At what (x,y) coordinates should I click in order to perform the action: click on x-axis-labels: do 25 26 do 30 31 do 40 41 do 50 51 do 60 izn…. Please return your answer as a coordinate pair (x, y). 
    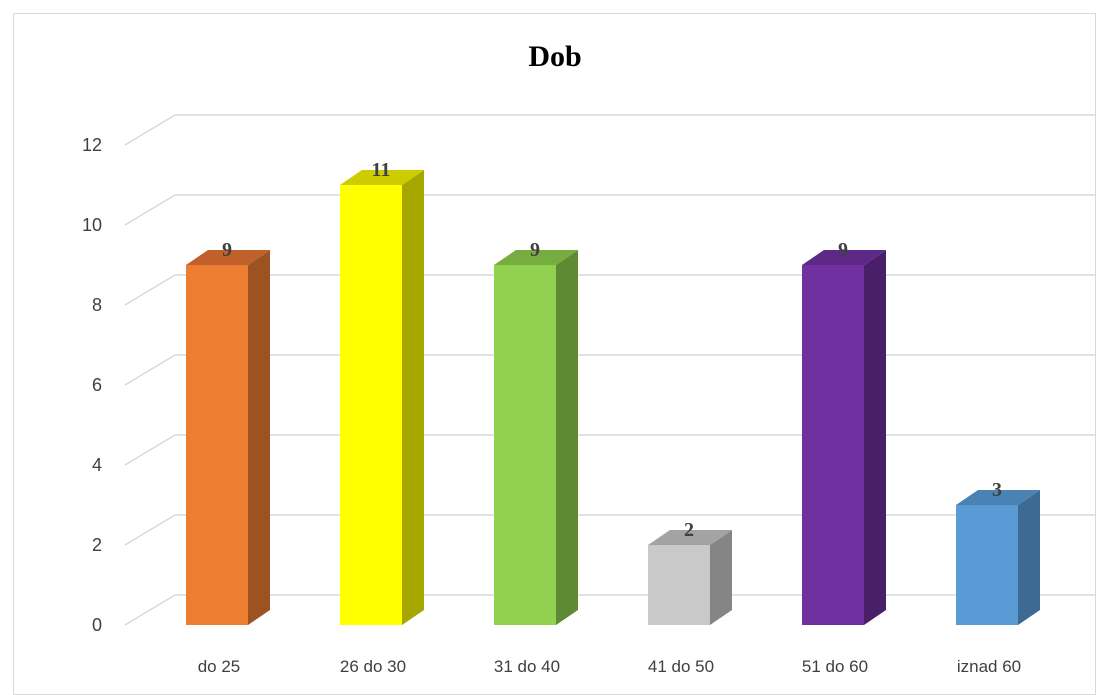
    Looking at the image, I should click on (609, 666).